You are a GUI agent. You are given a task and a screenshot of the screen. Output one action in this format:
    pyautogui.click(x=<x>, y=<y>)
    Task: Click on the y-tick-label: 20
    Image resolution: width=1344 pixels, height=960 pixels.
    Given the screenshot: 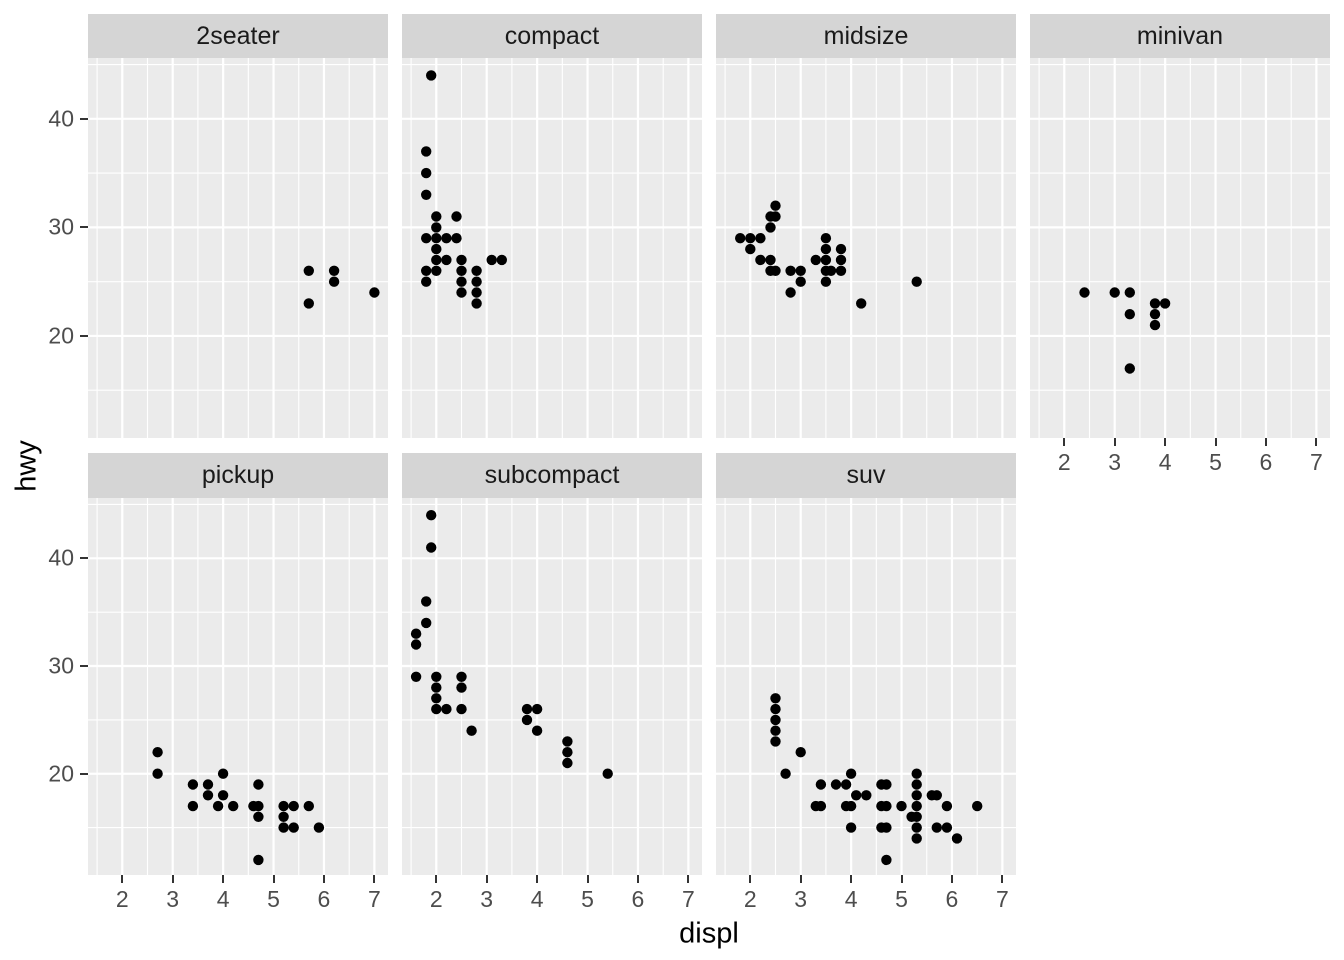 What is the action you would take?
    pyautogui.click(x=61, y=335)
    